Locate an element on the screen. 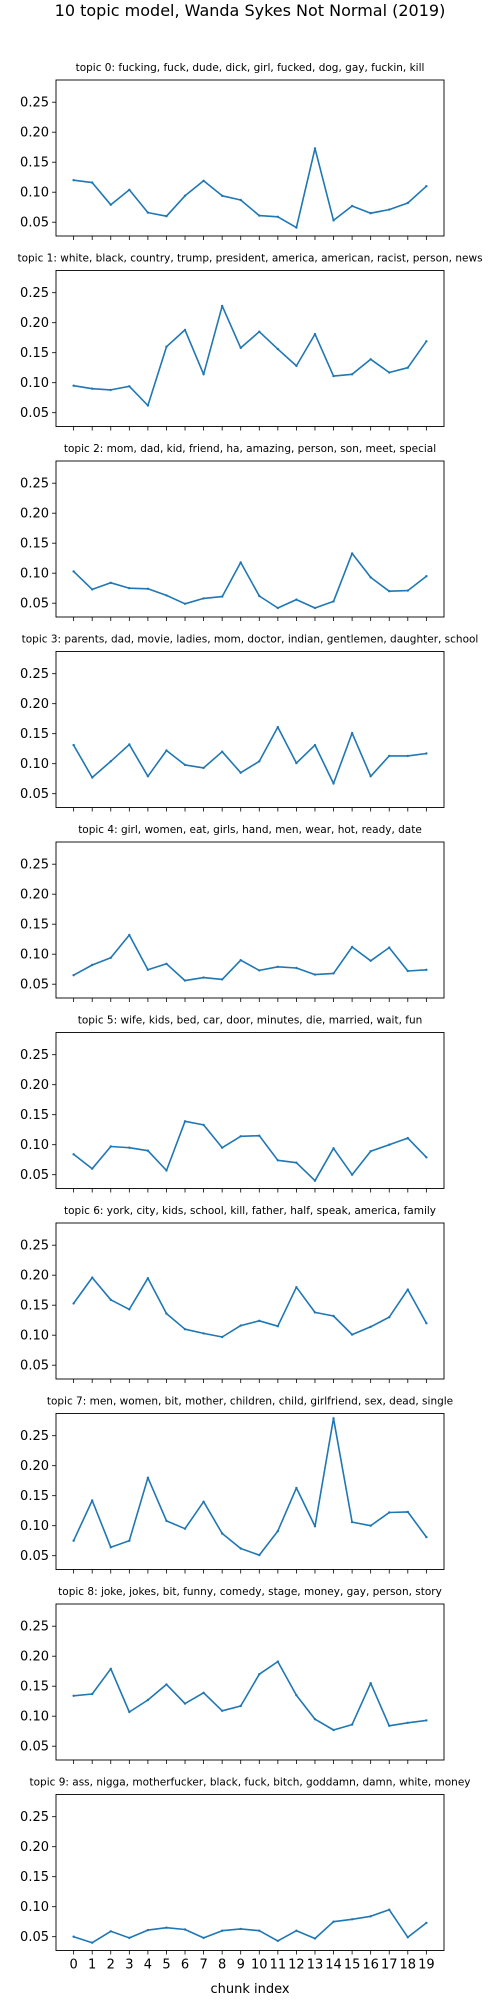  x-tick-label: 12 is located at coordinates (296, 1965).